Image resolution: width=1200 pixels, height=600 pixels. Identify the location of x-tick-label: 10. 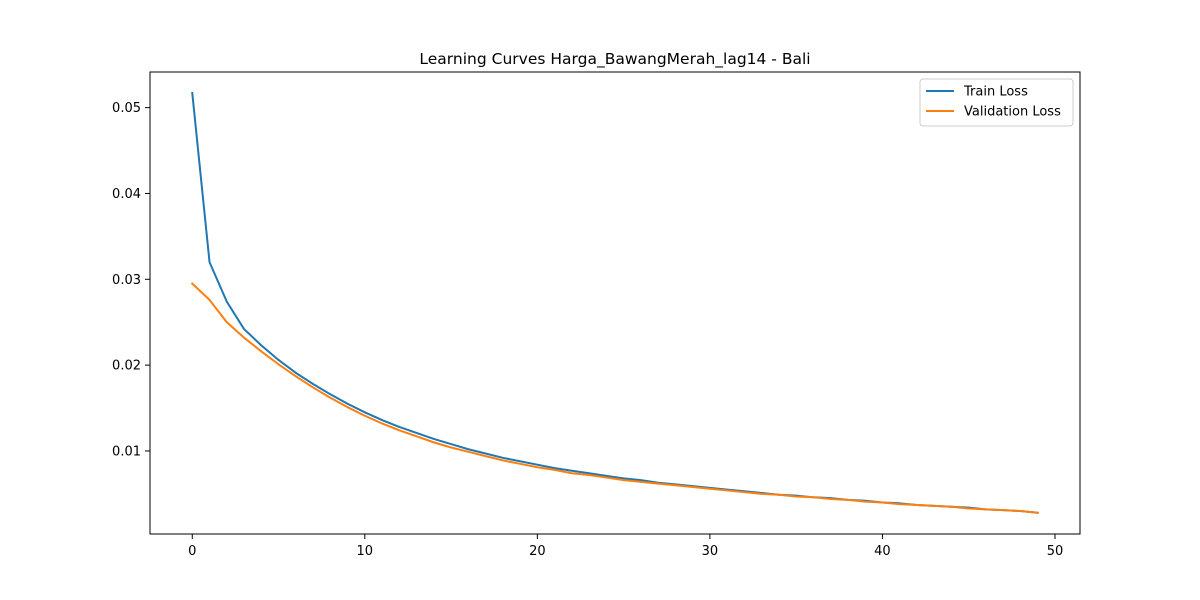
(365, 551).